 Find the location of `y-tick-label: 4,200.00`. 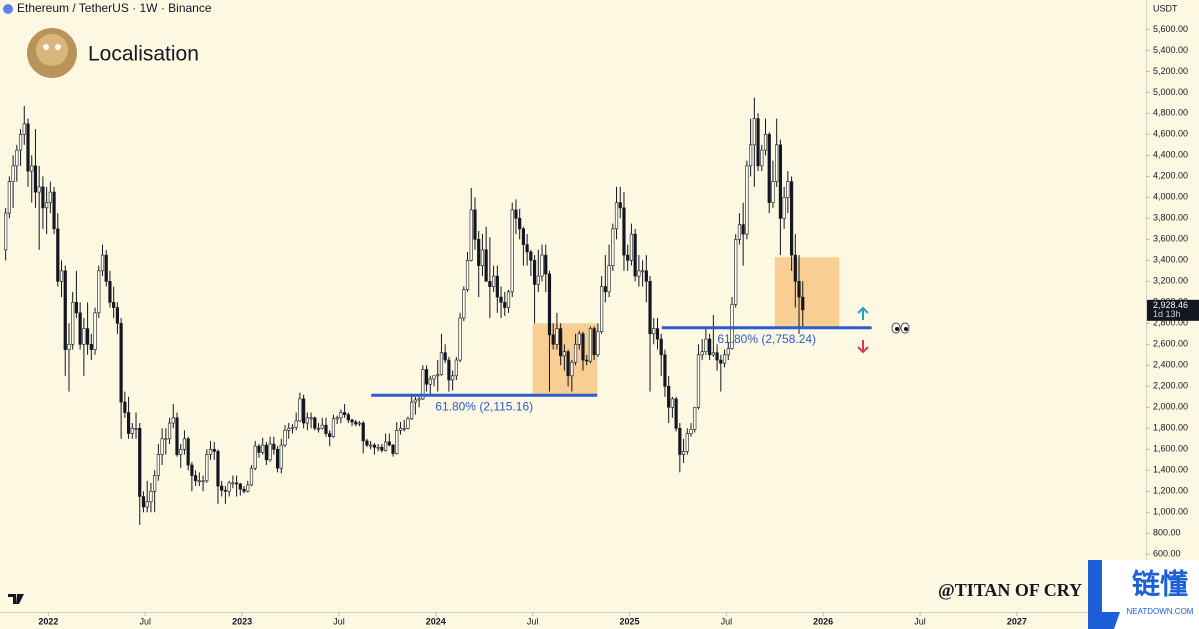

y-tick-label: 4,200.00 is located at coordinates (1170, 176).